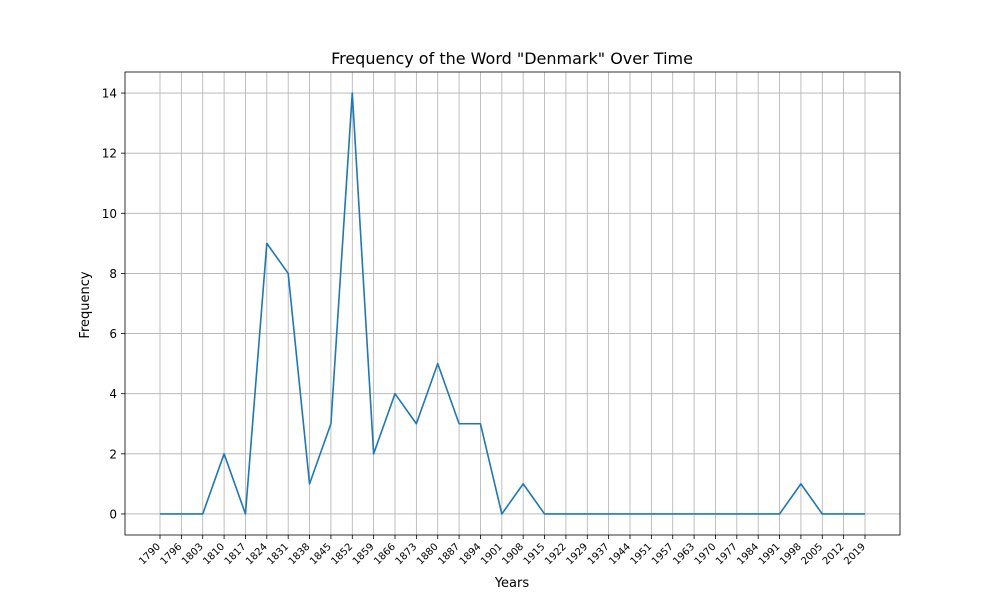 This screenshot has width=1000, height=600. I want to click on x-tick-label: 2005, so click(812, 554).